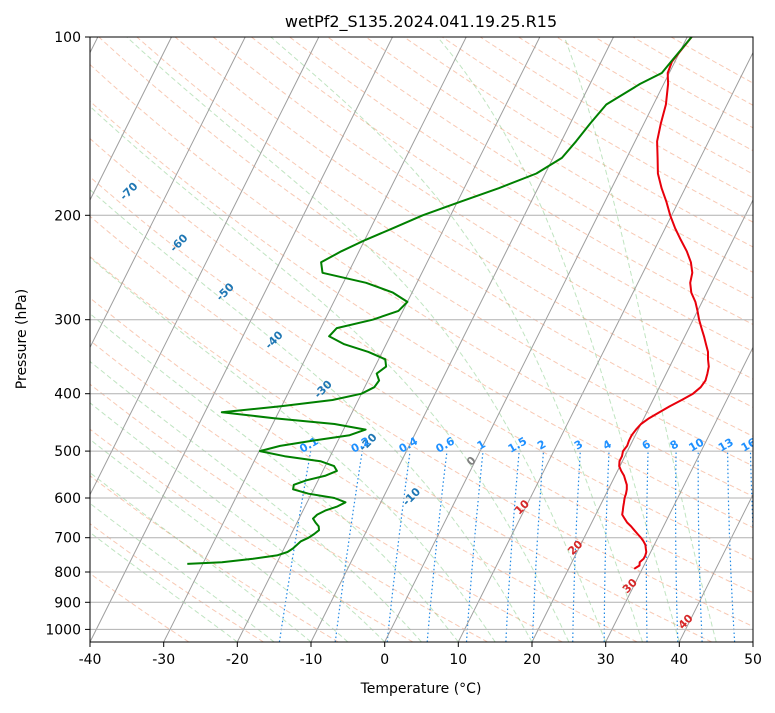  I want to click on x-tick-label: -20, so click(237, 660).